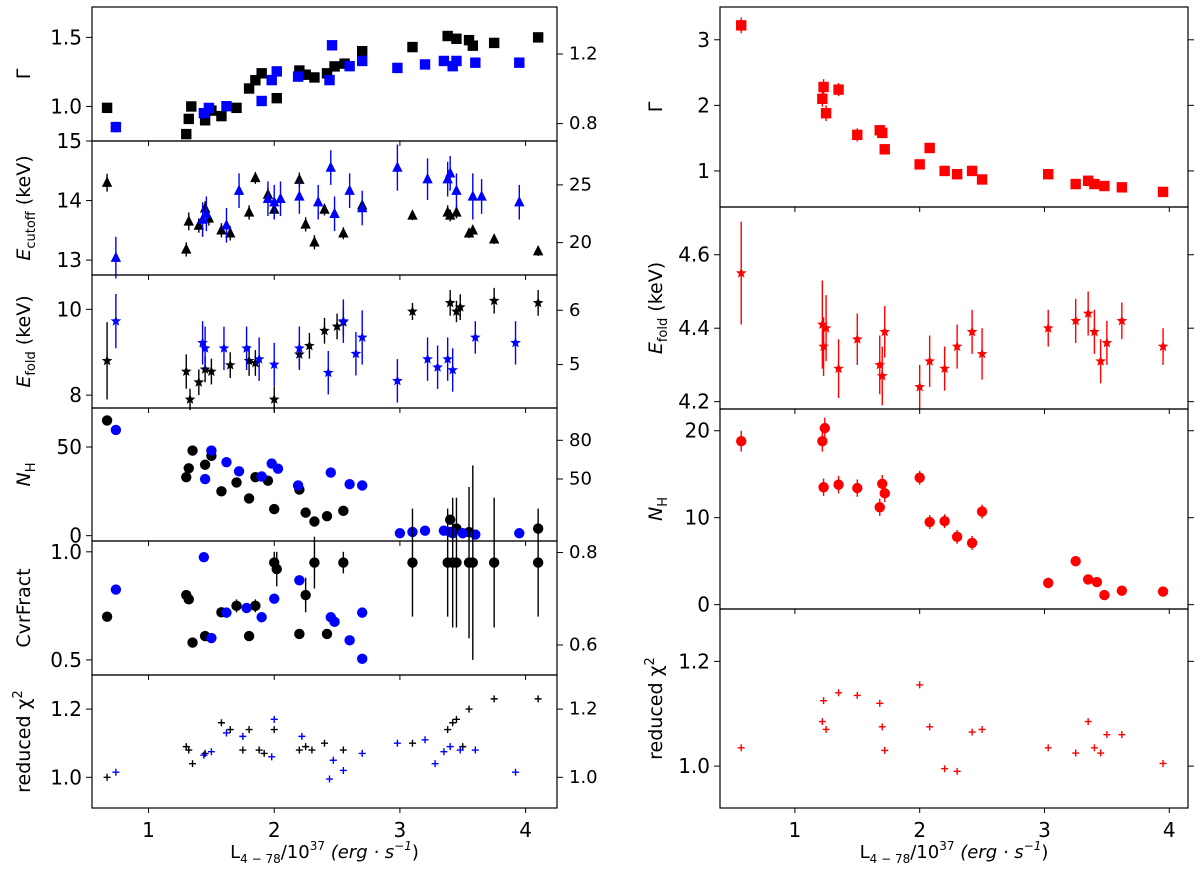 This screenshot has width=1200, height=878. I want to click on y-axis-label: CvrFract, so click(24, 607).